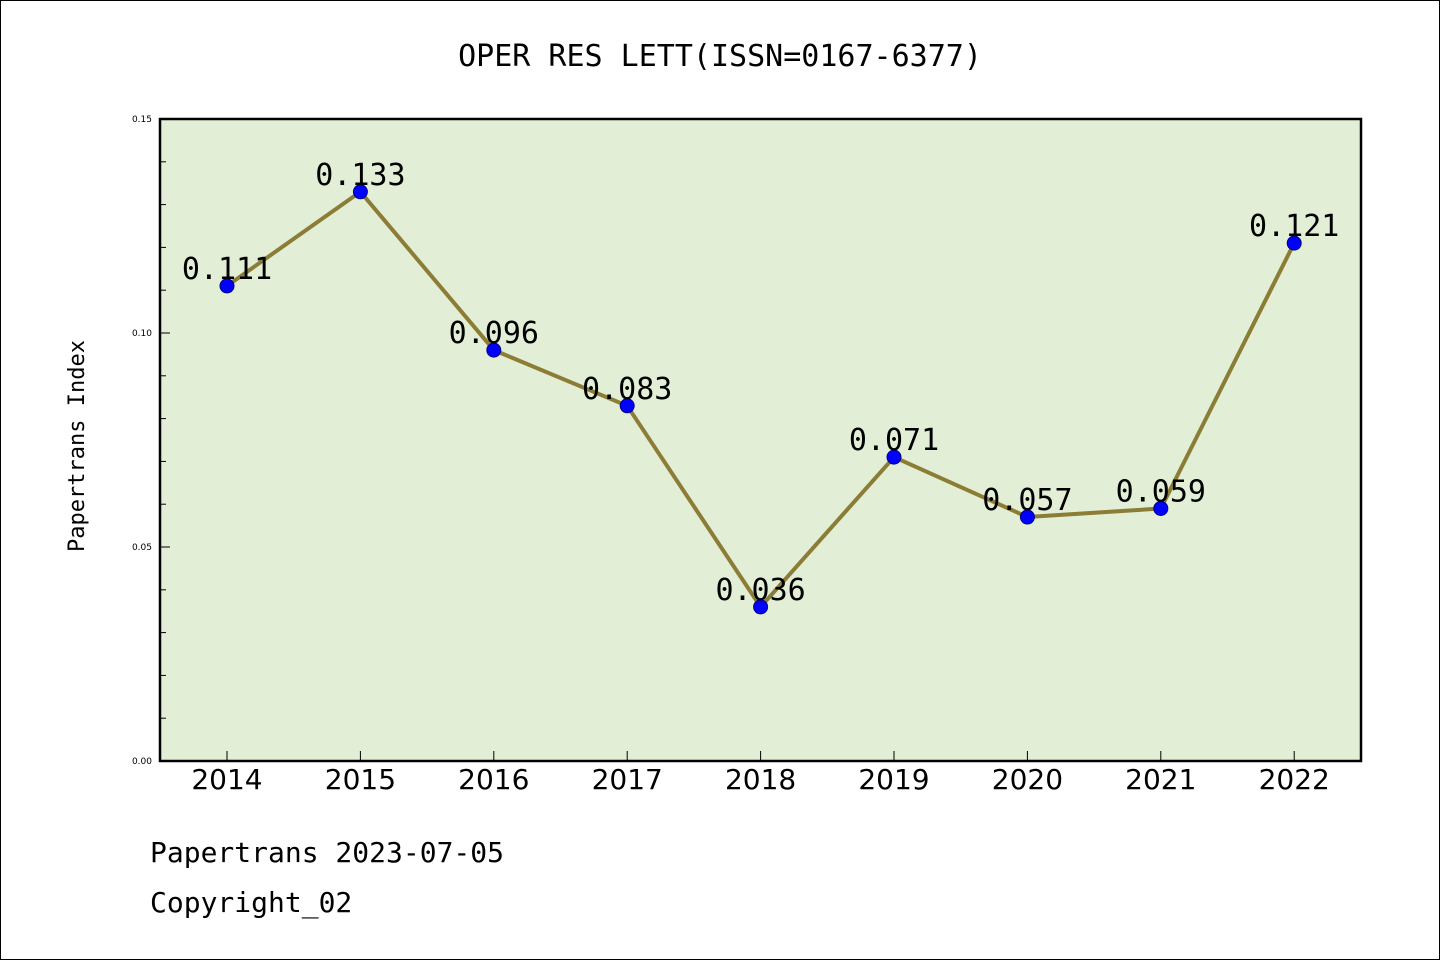  I want to click on data-label: 0.036, so click(760, 590).